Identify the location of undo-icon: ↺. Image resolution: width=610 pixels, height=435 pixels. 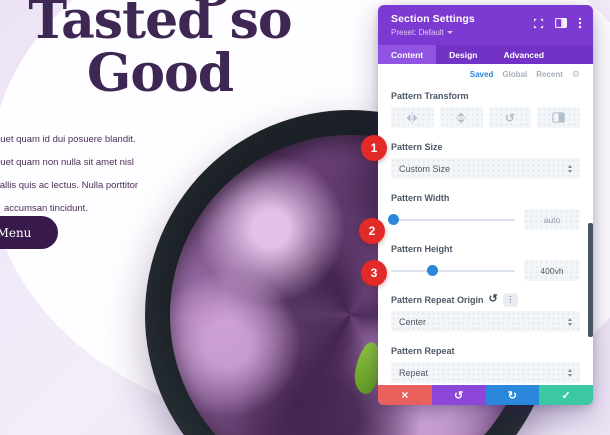
(459, 395).